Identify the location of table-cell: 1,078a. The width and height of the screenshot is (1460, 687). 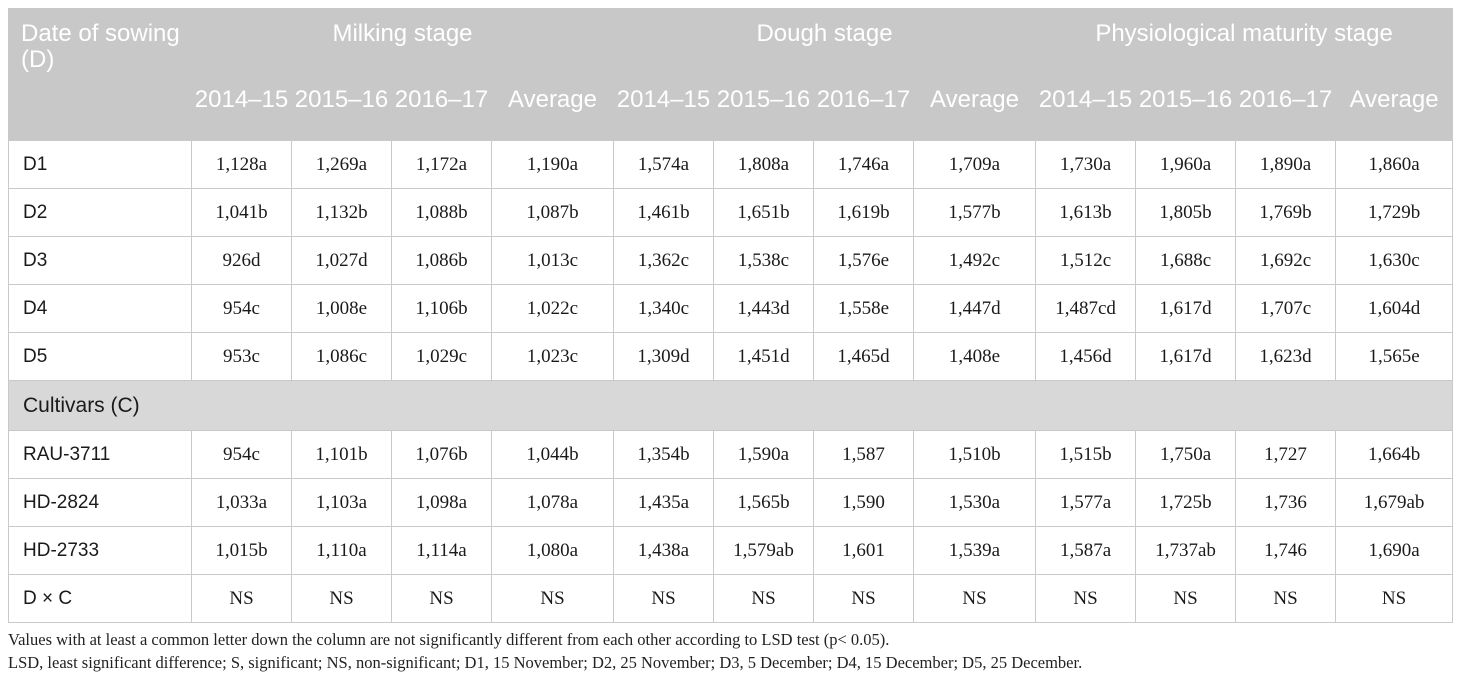
(552, 502).